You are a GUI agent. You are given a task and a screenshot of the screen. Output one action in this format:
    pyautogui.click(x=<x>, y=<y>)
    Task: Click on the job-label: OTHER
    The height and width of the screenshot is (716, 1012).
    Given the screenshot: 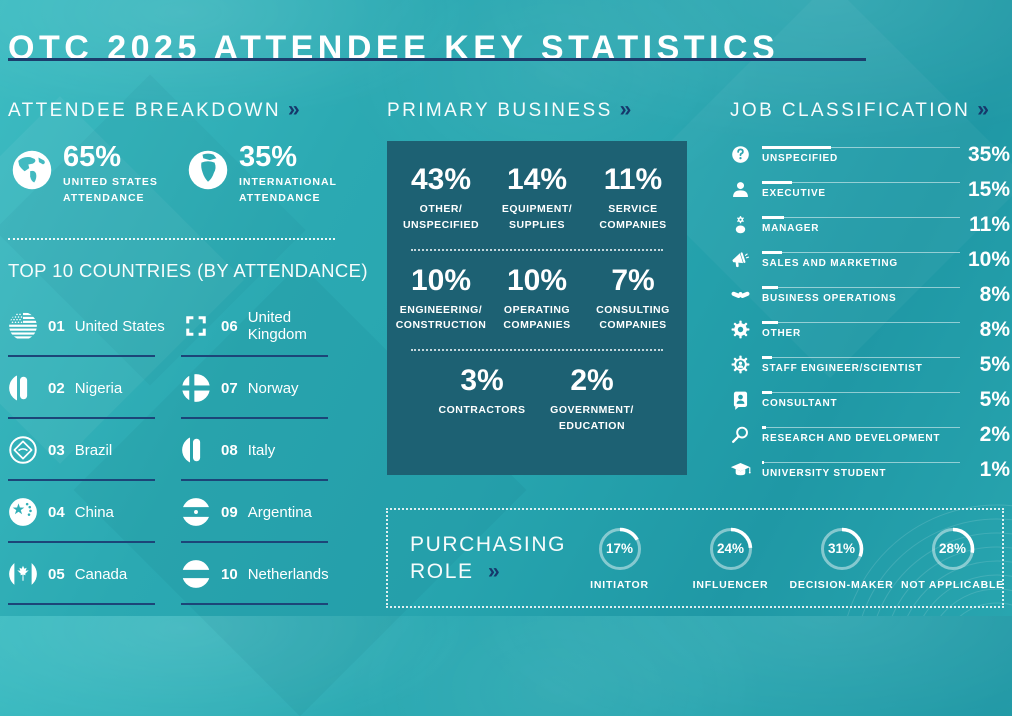 What is the action you would take?
    pyautogui.click(x=781, y=333)
    